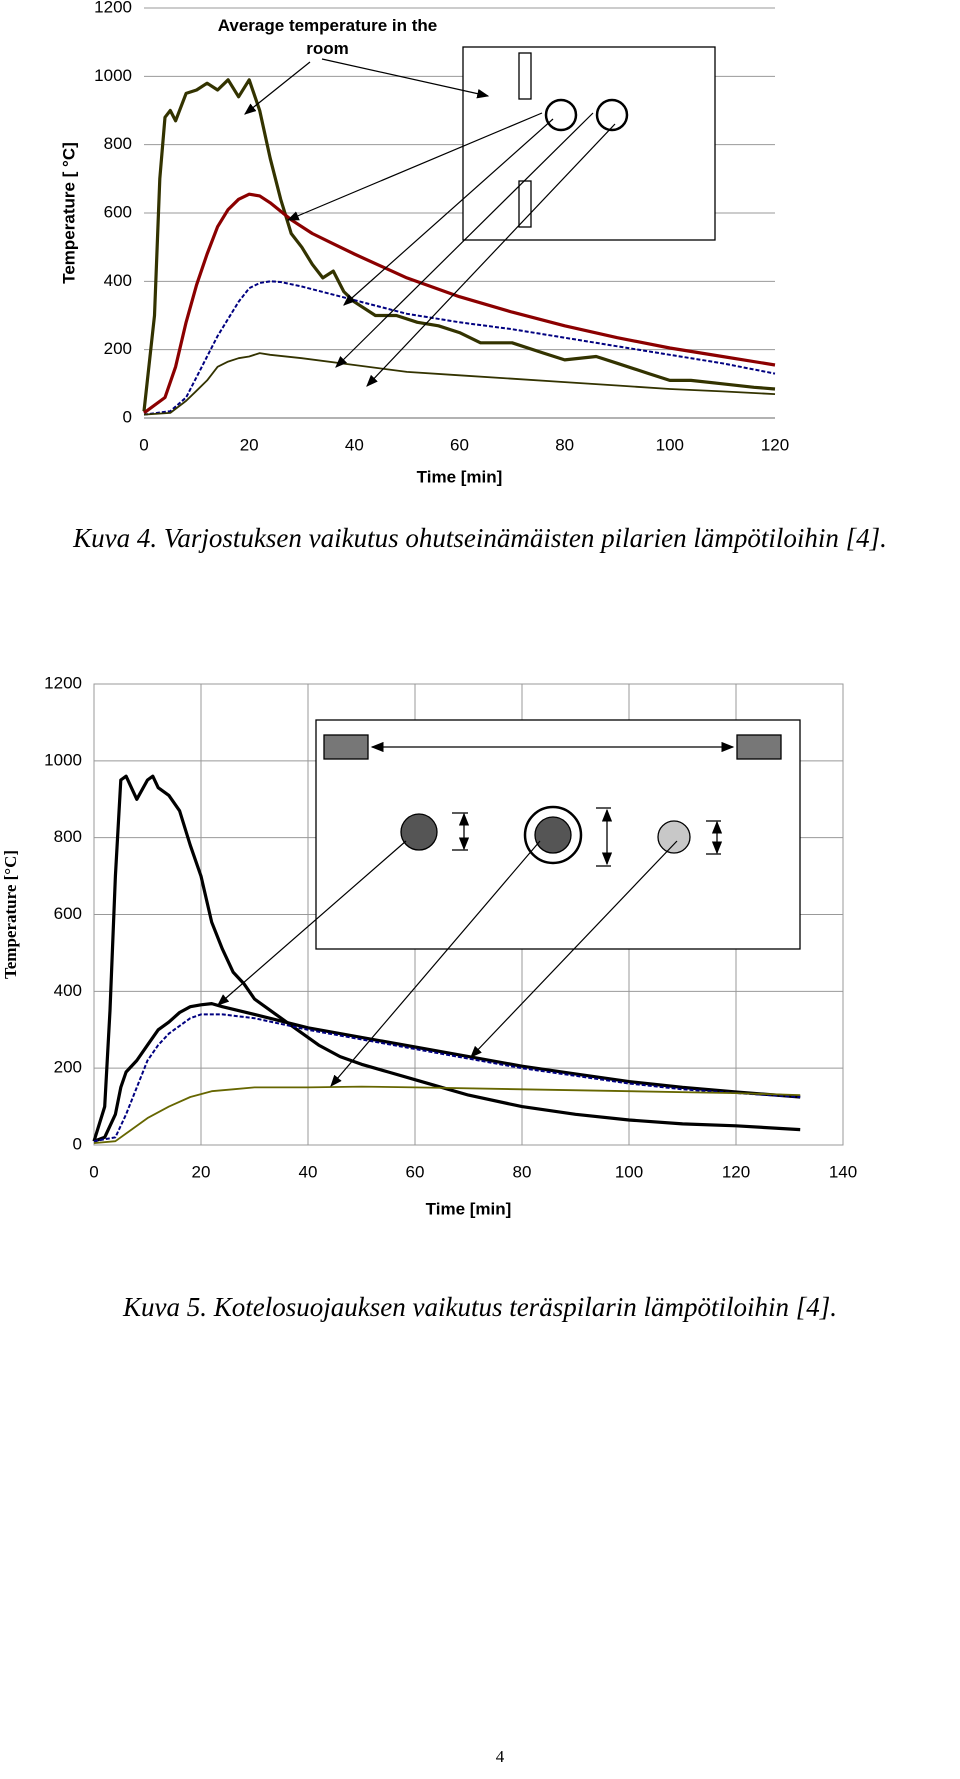  I want to click on y-axis-label: Temperature [ °C], so click(68, 213).